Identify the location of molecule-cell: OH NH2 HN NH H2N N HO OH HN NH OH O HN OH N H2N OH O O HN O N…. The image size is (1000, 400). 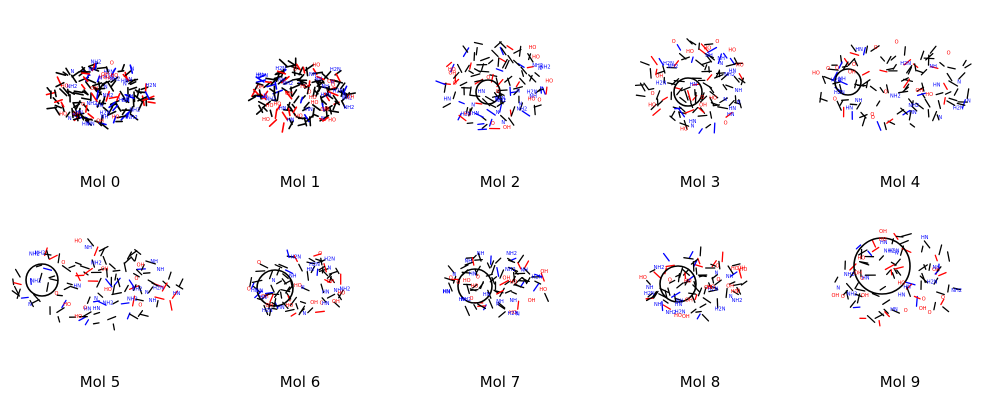
(300, 300).